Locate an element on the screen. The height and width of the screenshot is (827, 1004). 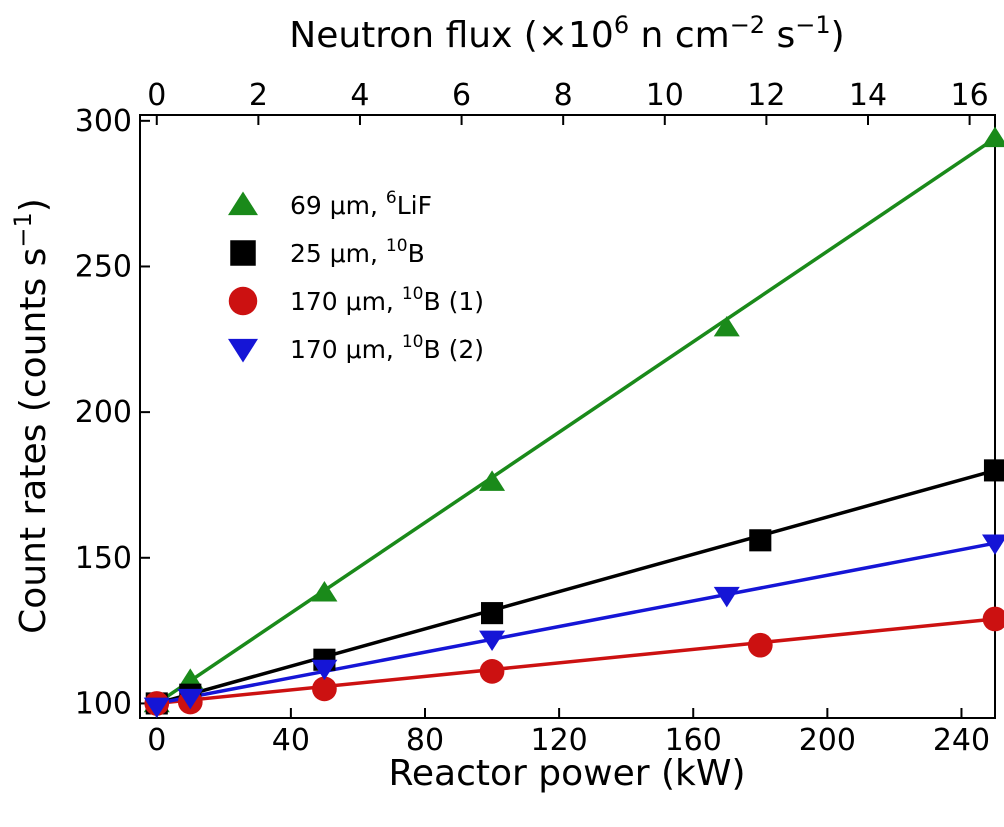
legend-label: 69 μm, 6LiF is located at coordinates (361, 204).